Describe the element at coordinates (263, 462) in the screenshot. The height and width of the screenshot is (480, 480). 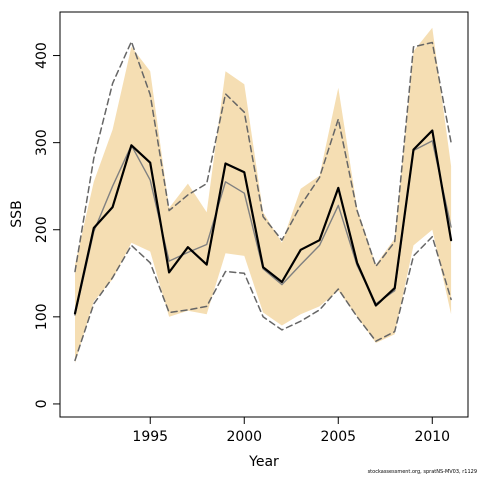
I see `x-axis-label: Year` at that location.